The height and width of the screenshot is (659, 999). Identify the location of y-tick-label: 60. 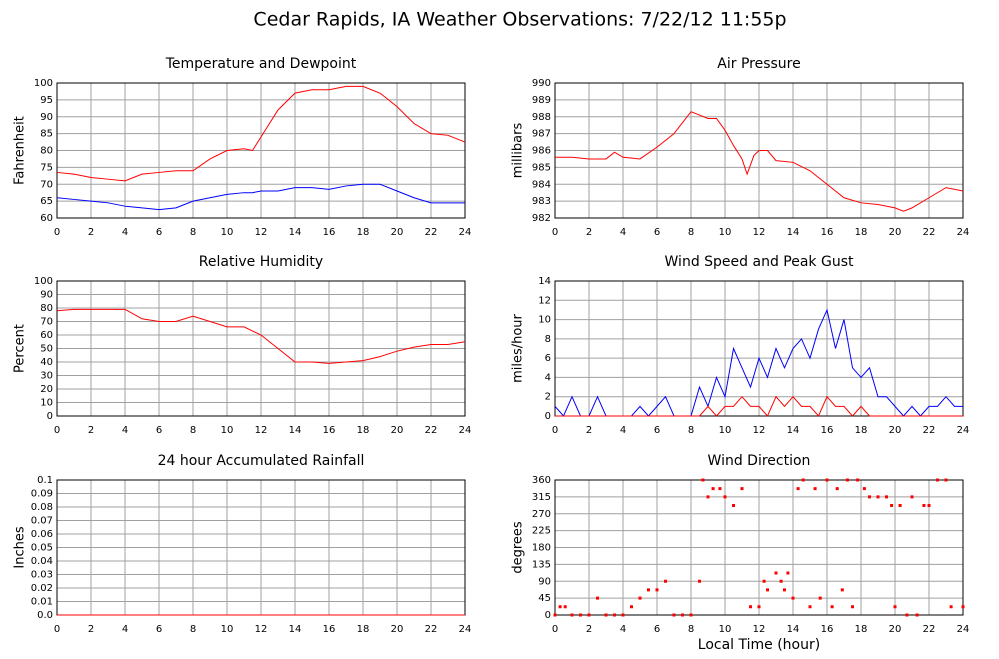
(46, 218).